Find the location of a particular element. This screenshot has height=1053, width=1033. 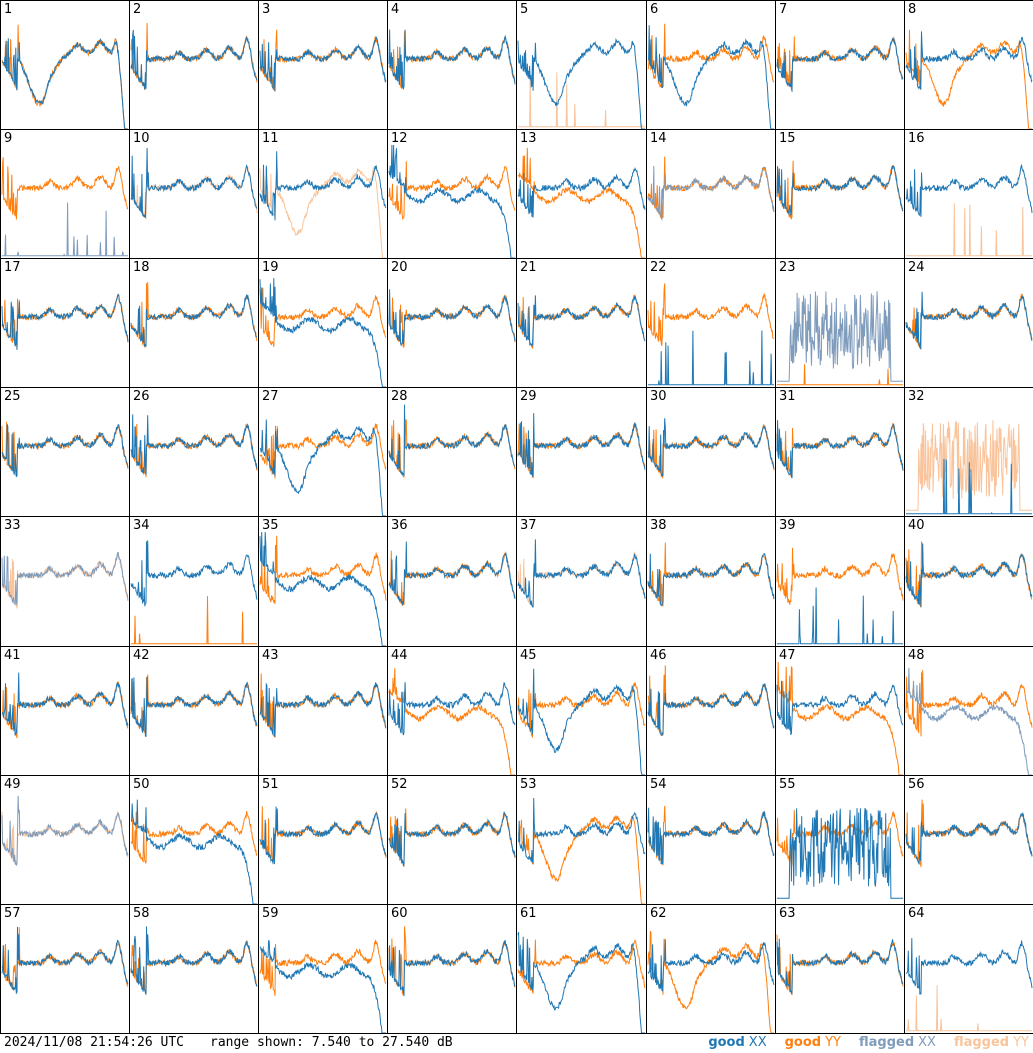

tile-58-label: 58 is located at coordinates (141, 913).